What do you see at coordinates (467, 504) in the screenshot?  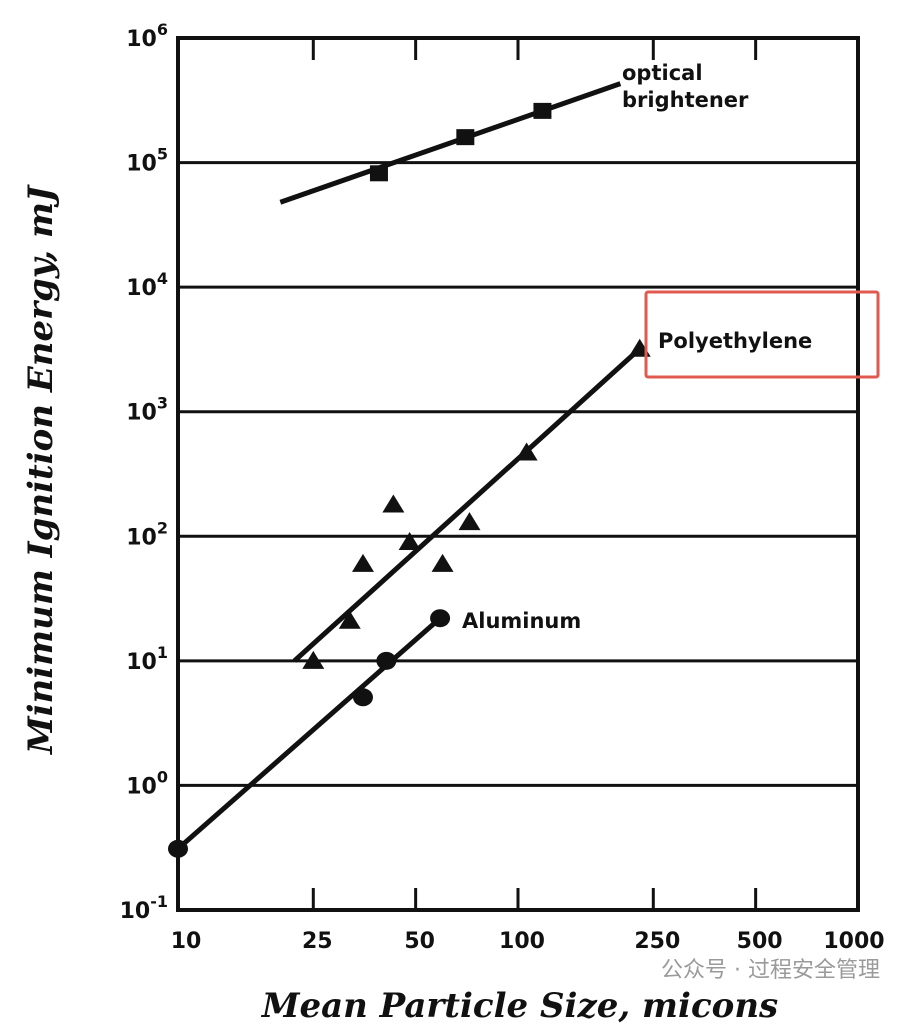 I see `fit-line-triangle` at bounding box center [467, 504].